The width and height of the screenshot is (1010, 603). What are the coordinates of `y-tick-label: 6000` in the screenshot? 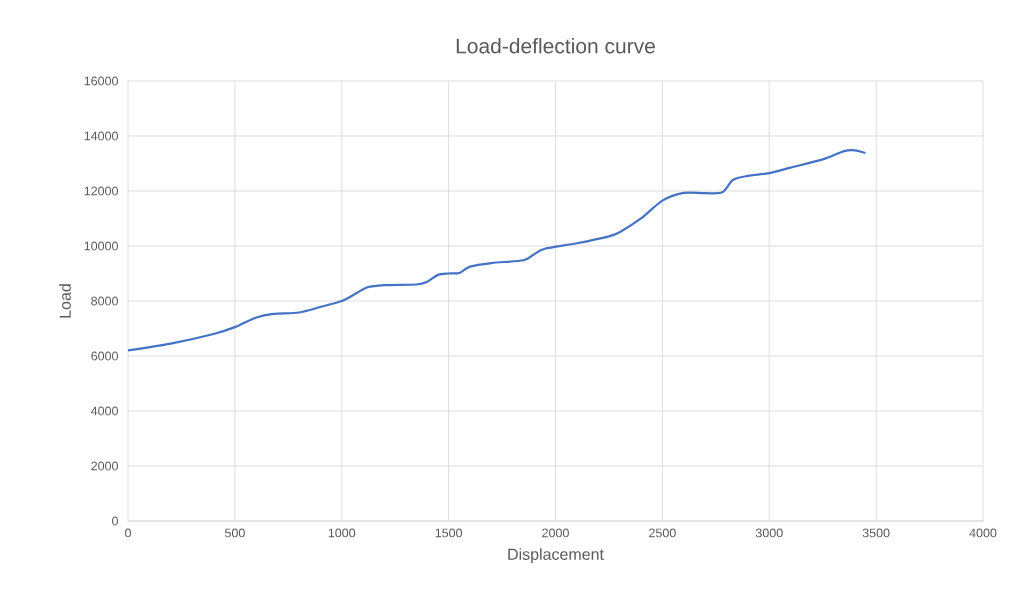 It's located at (104, 356).